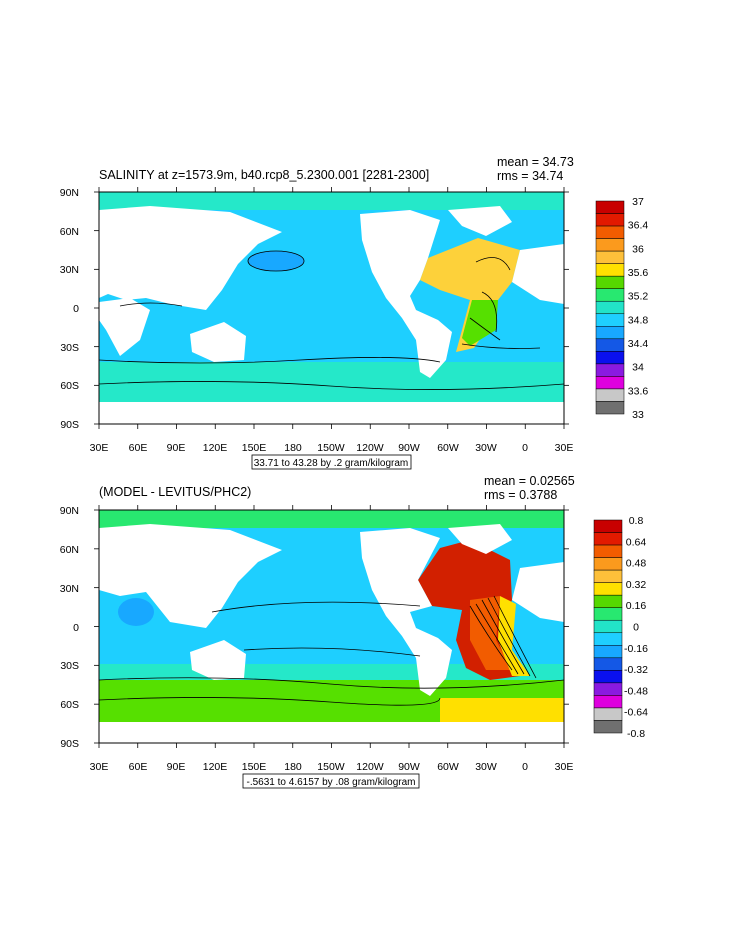  Describe the element at coordinates (370, 767) in the screenshot. I see `panel-2-xtick-label: 120W` at that location.